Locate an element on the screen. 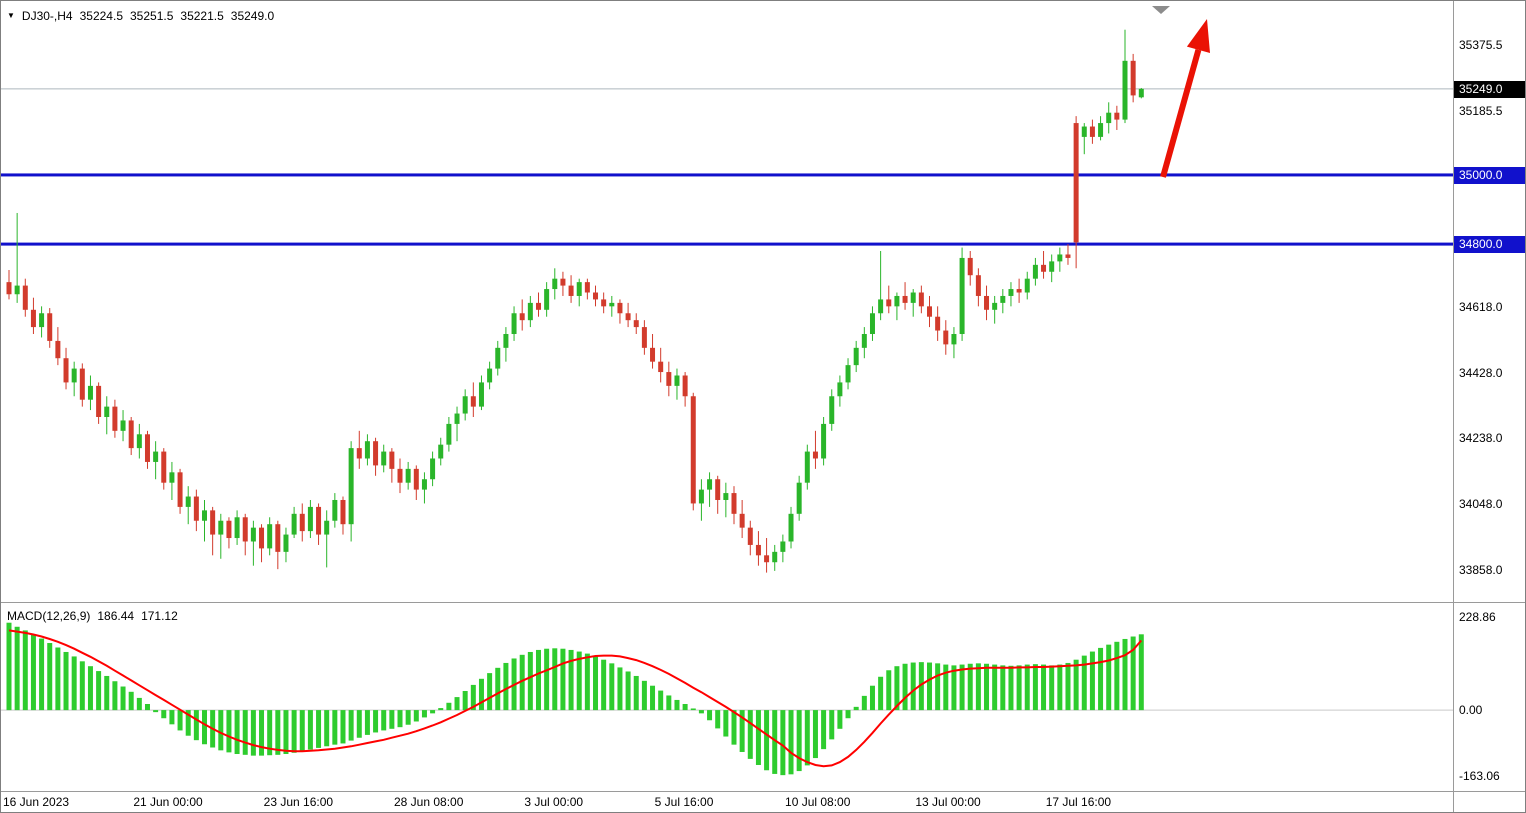 The height and width of the screenshot is (813, 1526). time-axis-label: 10 Jul 08:00 is located at coordinates (818, 802).